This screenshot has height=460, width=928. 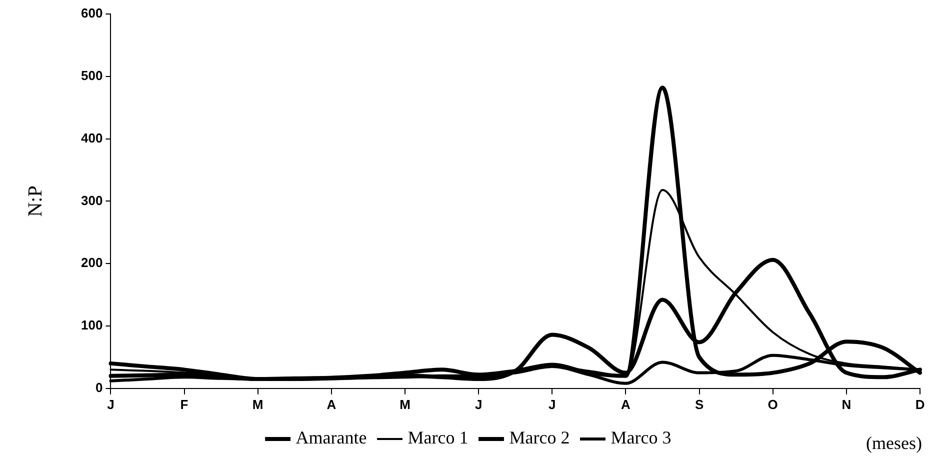 What do you see at coordinates (438, 438) in the screenshot?
I see `legend-label: Marco 1` at bounding box center [438, 438].